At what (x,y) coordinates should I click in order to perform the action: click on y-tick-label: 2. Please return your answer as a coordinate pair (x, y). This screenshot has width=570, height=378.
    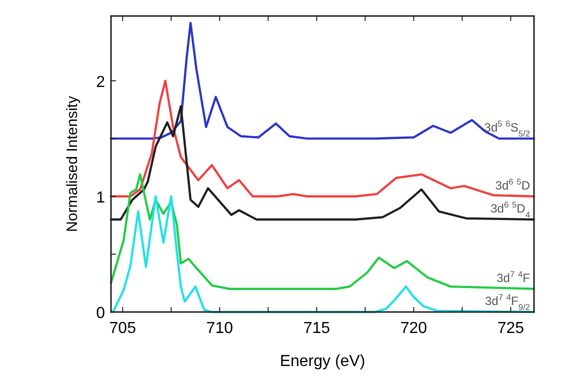
    Looking at the image, I should click on (101, 82).